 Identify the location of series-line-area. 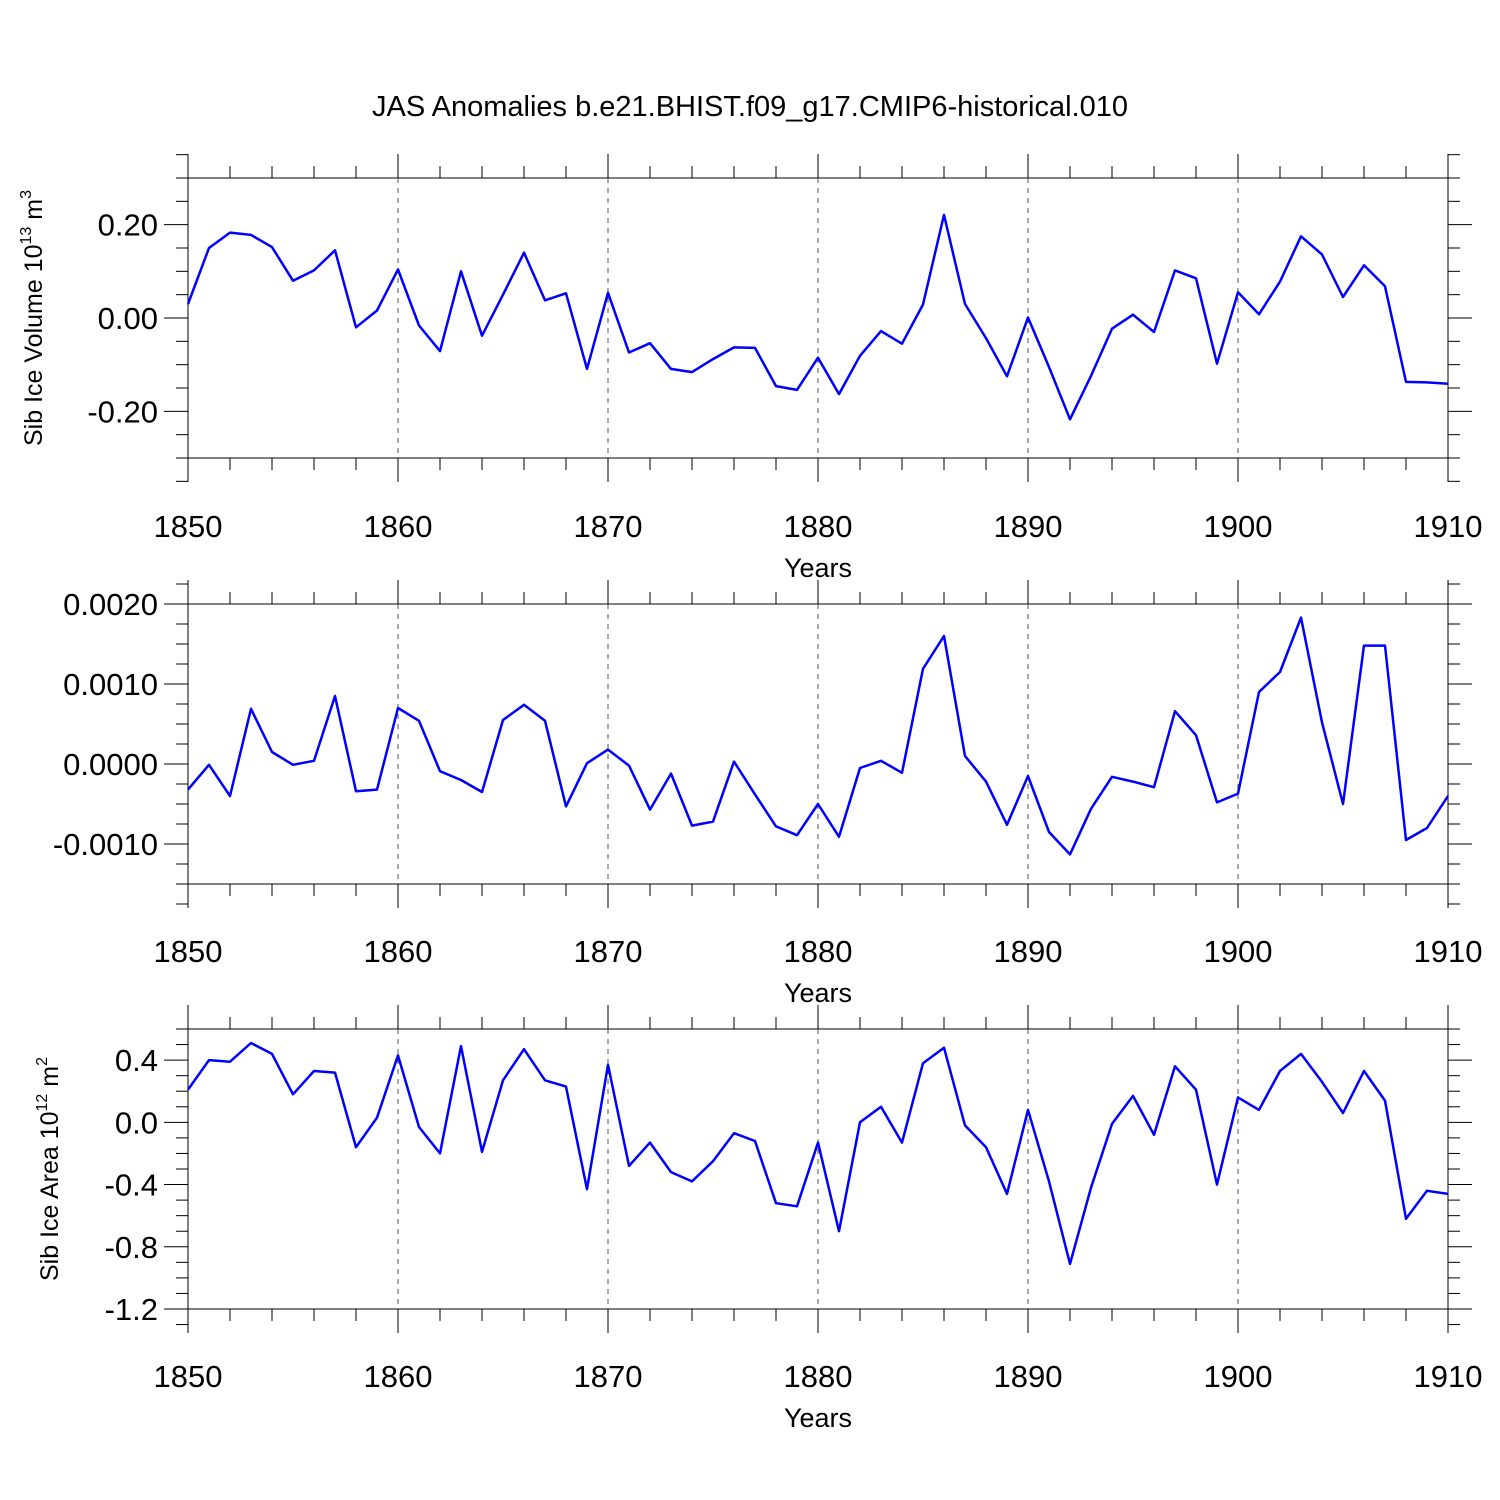
(817, 1153).